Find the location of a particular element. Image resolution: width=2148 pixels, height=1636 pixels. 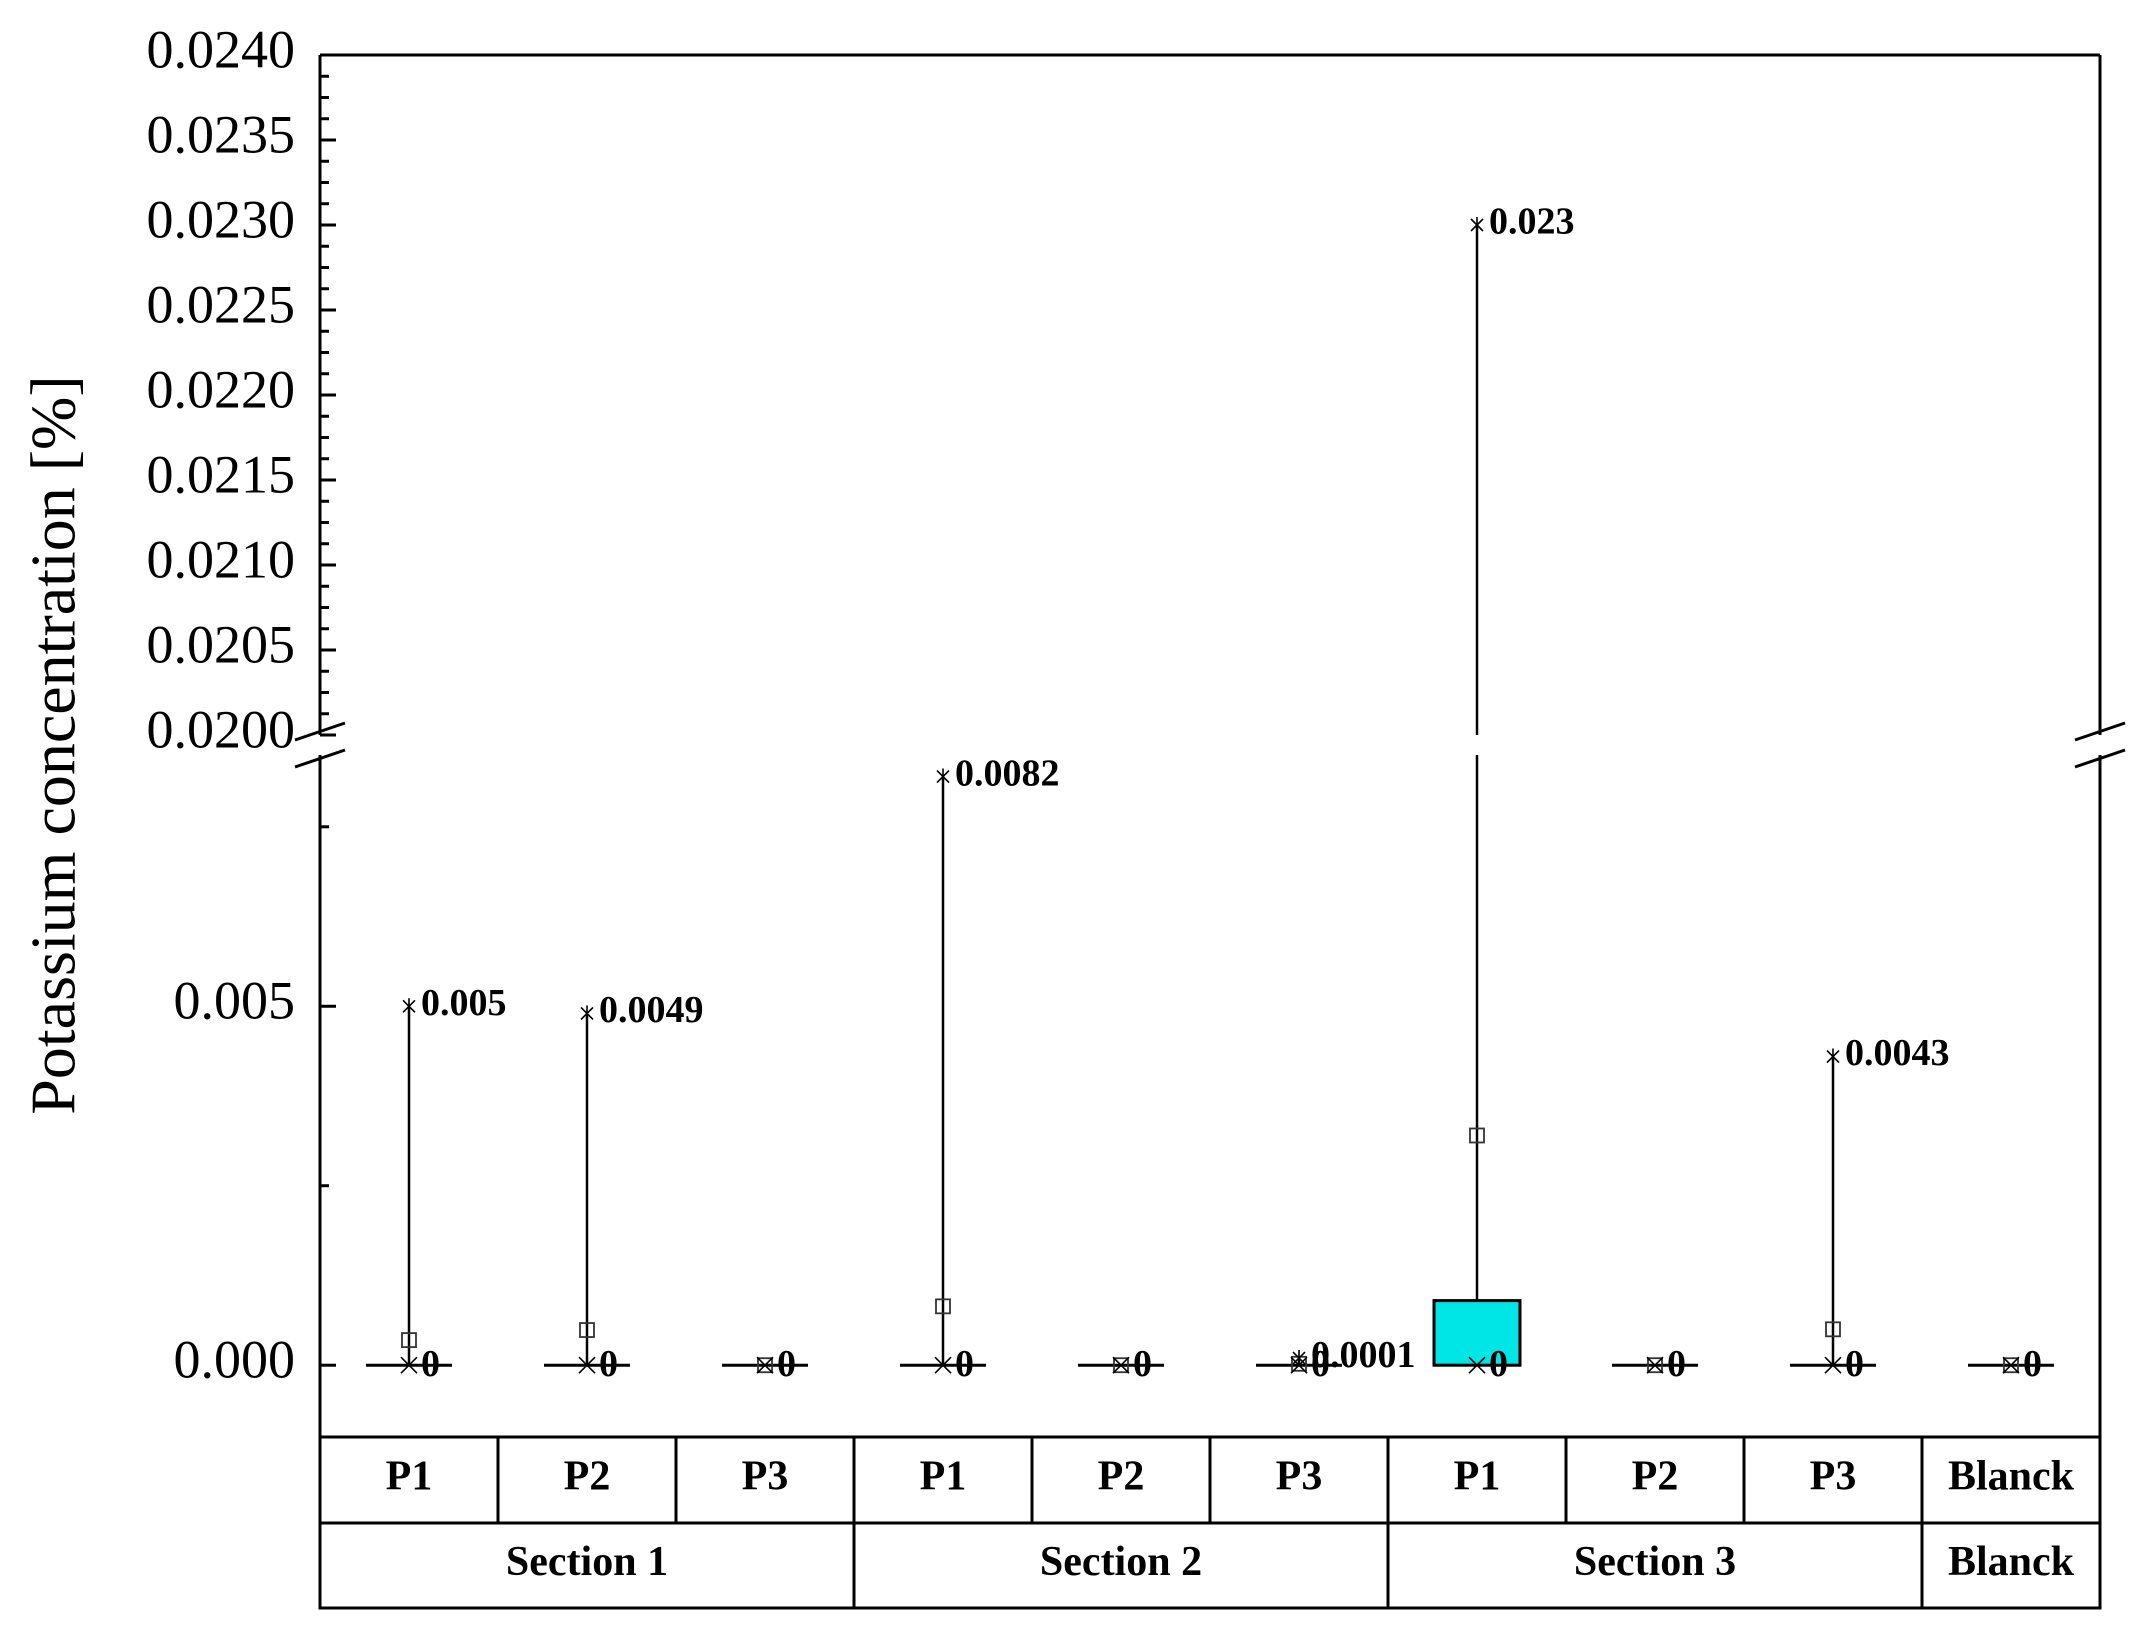

max-value-label: 0.0082 is located at coordinates (1007, 773).